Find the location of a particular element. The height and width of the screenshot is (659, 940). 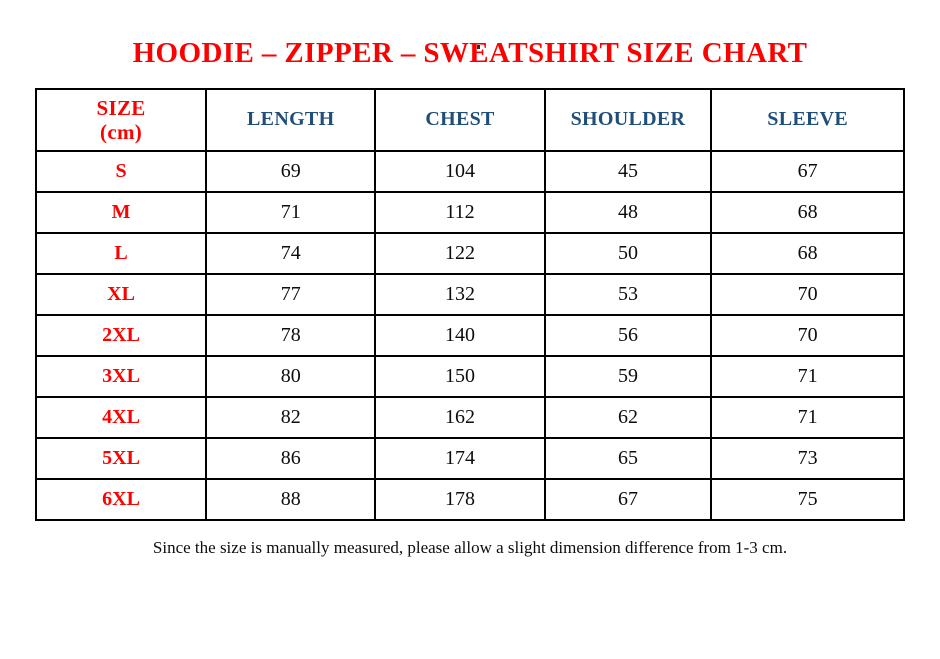

chest-cell: 104 is located at coordinates (460, 171).